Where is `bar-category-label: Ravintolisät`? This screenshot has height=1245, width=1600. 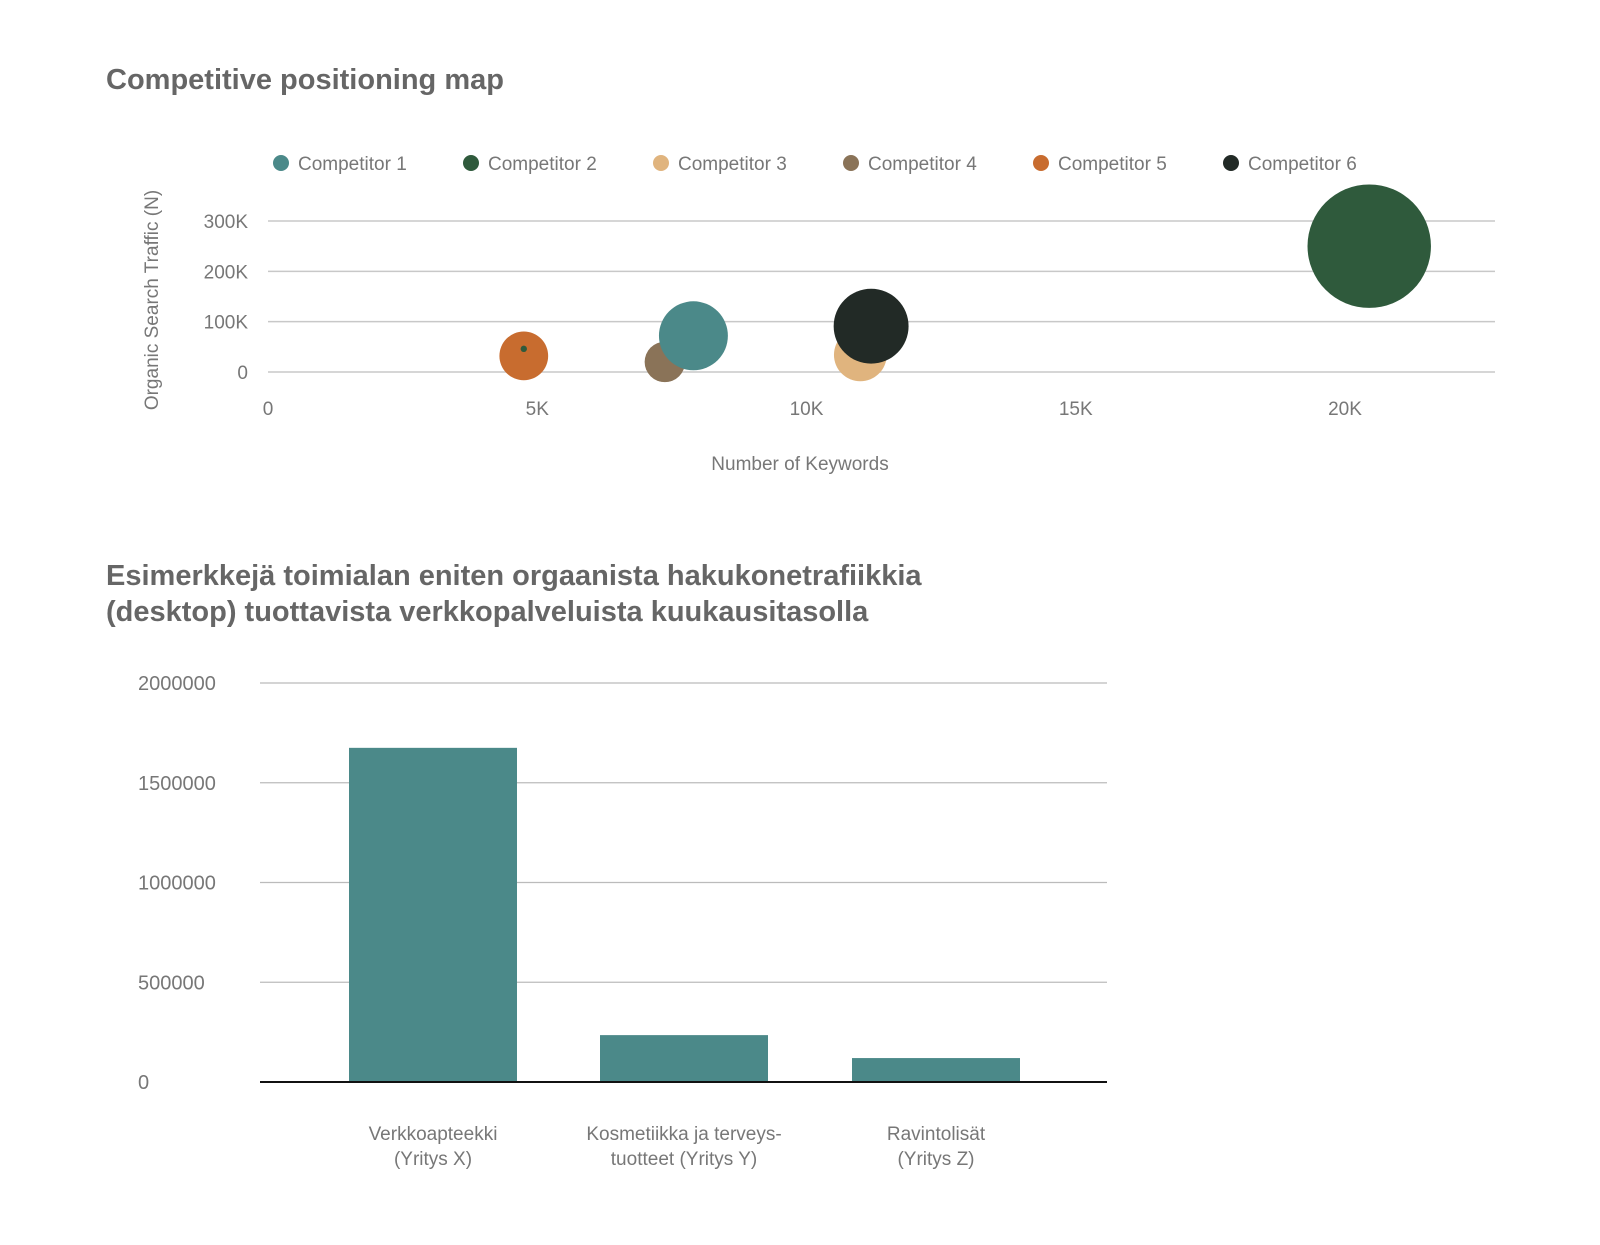
bar-category-label: Ravintolisät is located at coordinates (936, 1134).